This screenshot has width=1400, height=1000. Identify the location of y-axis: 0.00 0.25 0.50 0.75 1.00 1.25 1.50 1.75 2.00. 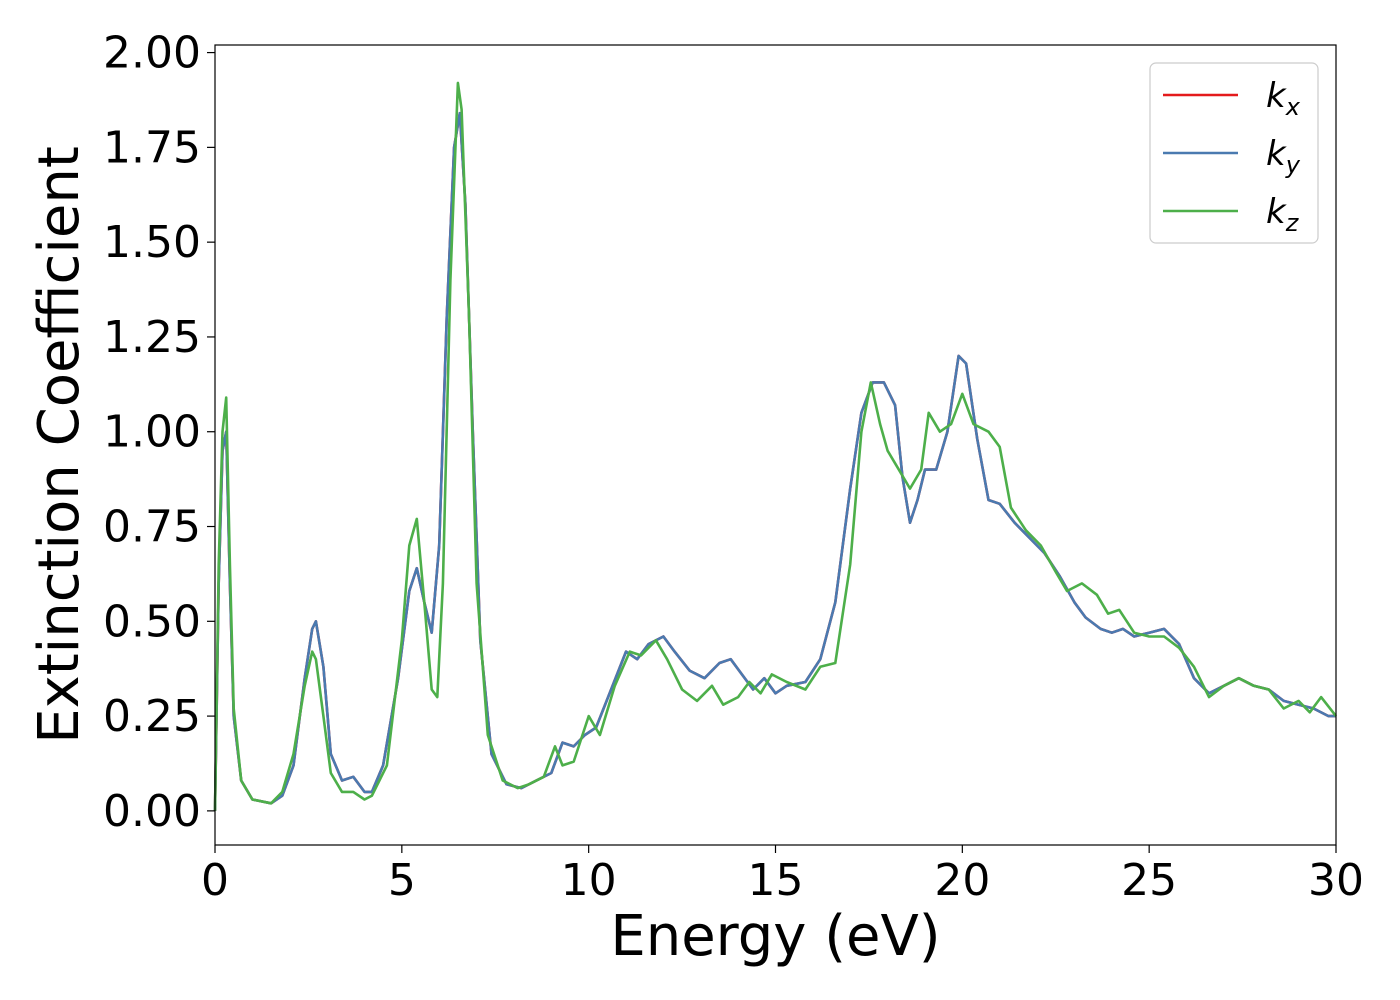
(159, 432).